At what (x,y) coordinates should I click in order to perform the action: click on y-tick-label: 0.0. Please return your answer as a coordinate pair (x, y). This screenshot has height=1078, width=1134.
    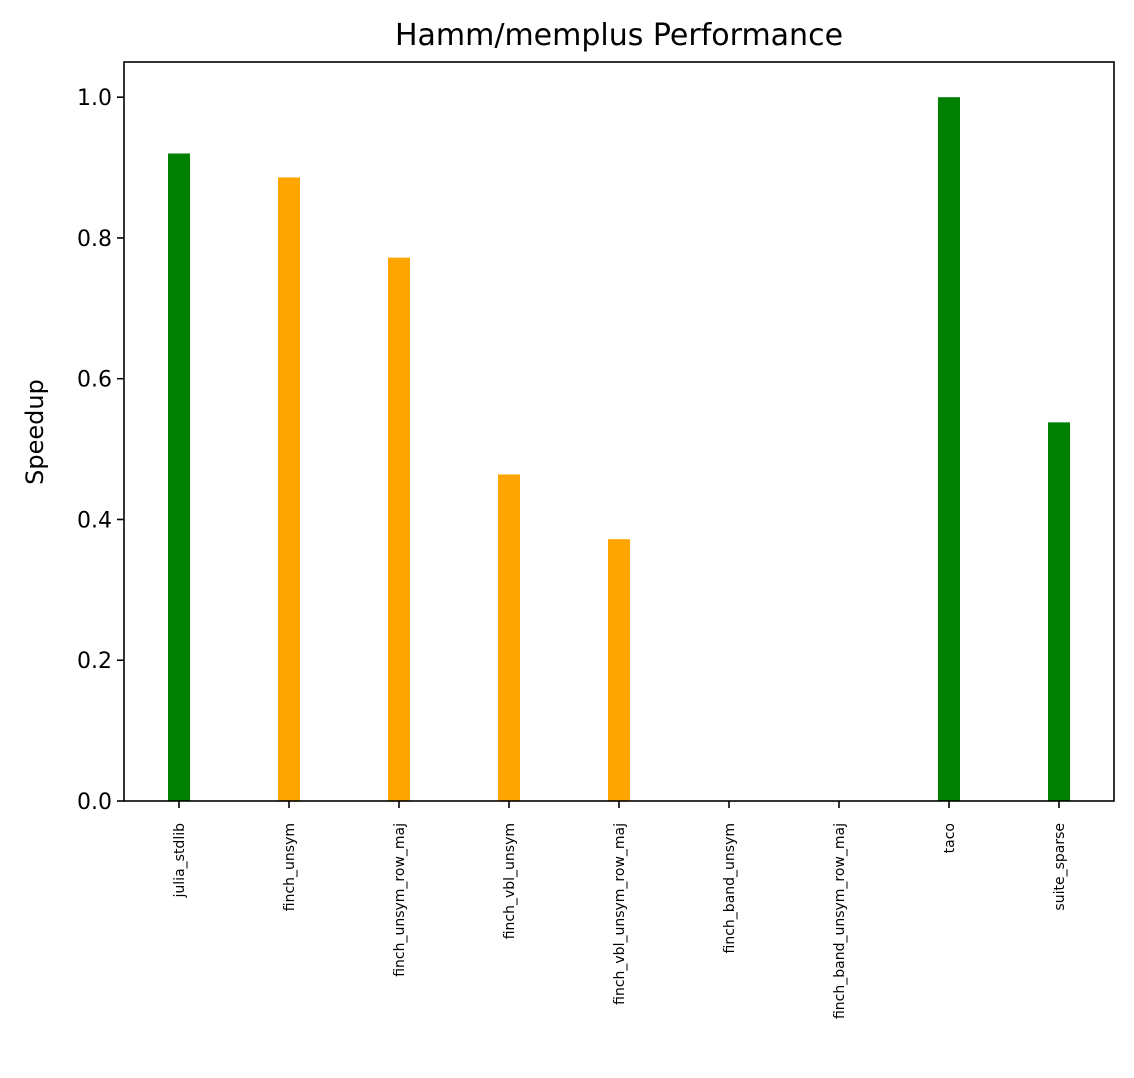
    Looking at the image, I should click on (94, 802).